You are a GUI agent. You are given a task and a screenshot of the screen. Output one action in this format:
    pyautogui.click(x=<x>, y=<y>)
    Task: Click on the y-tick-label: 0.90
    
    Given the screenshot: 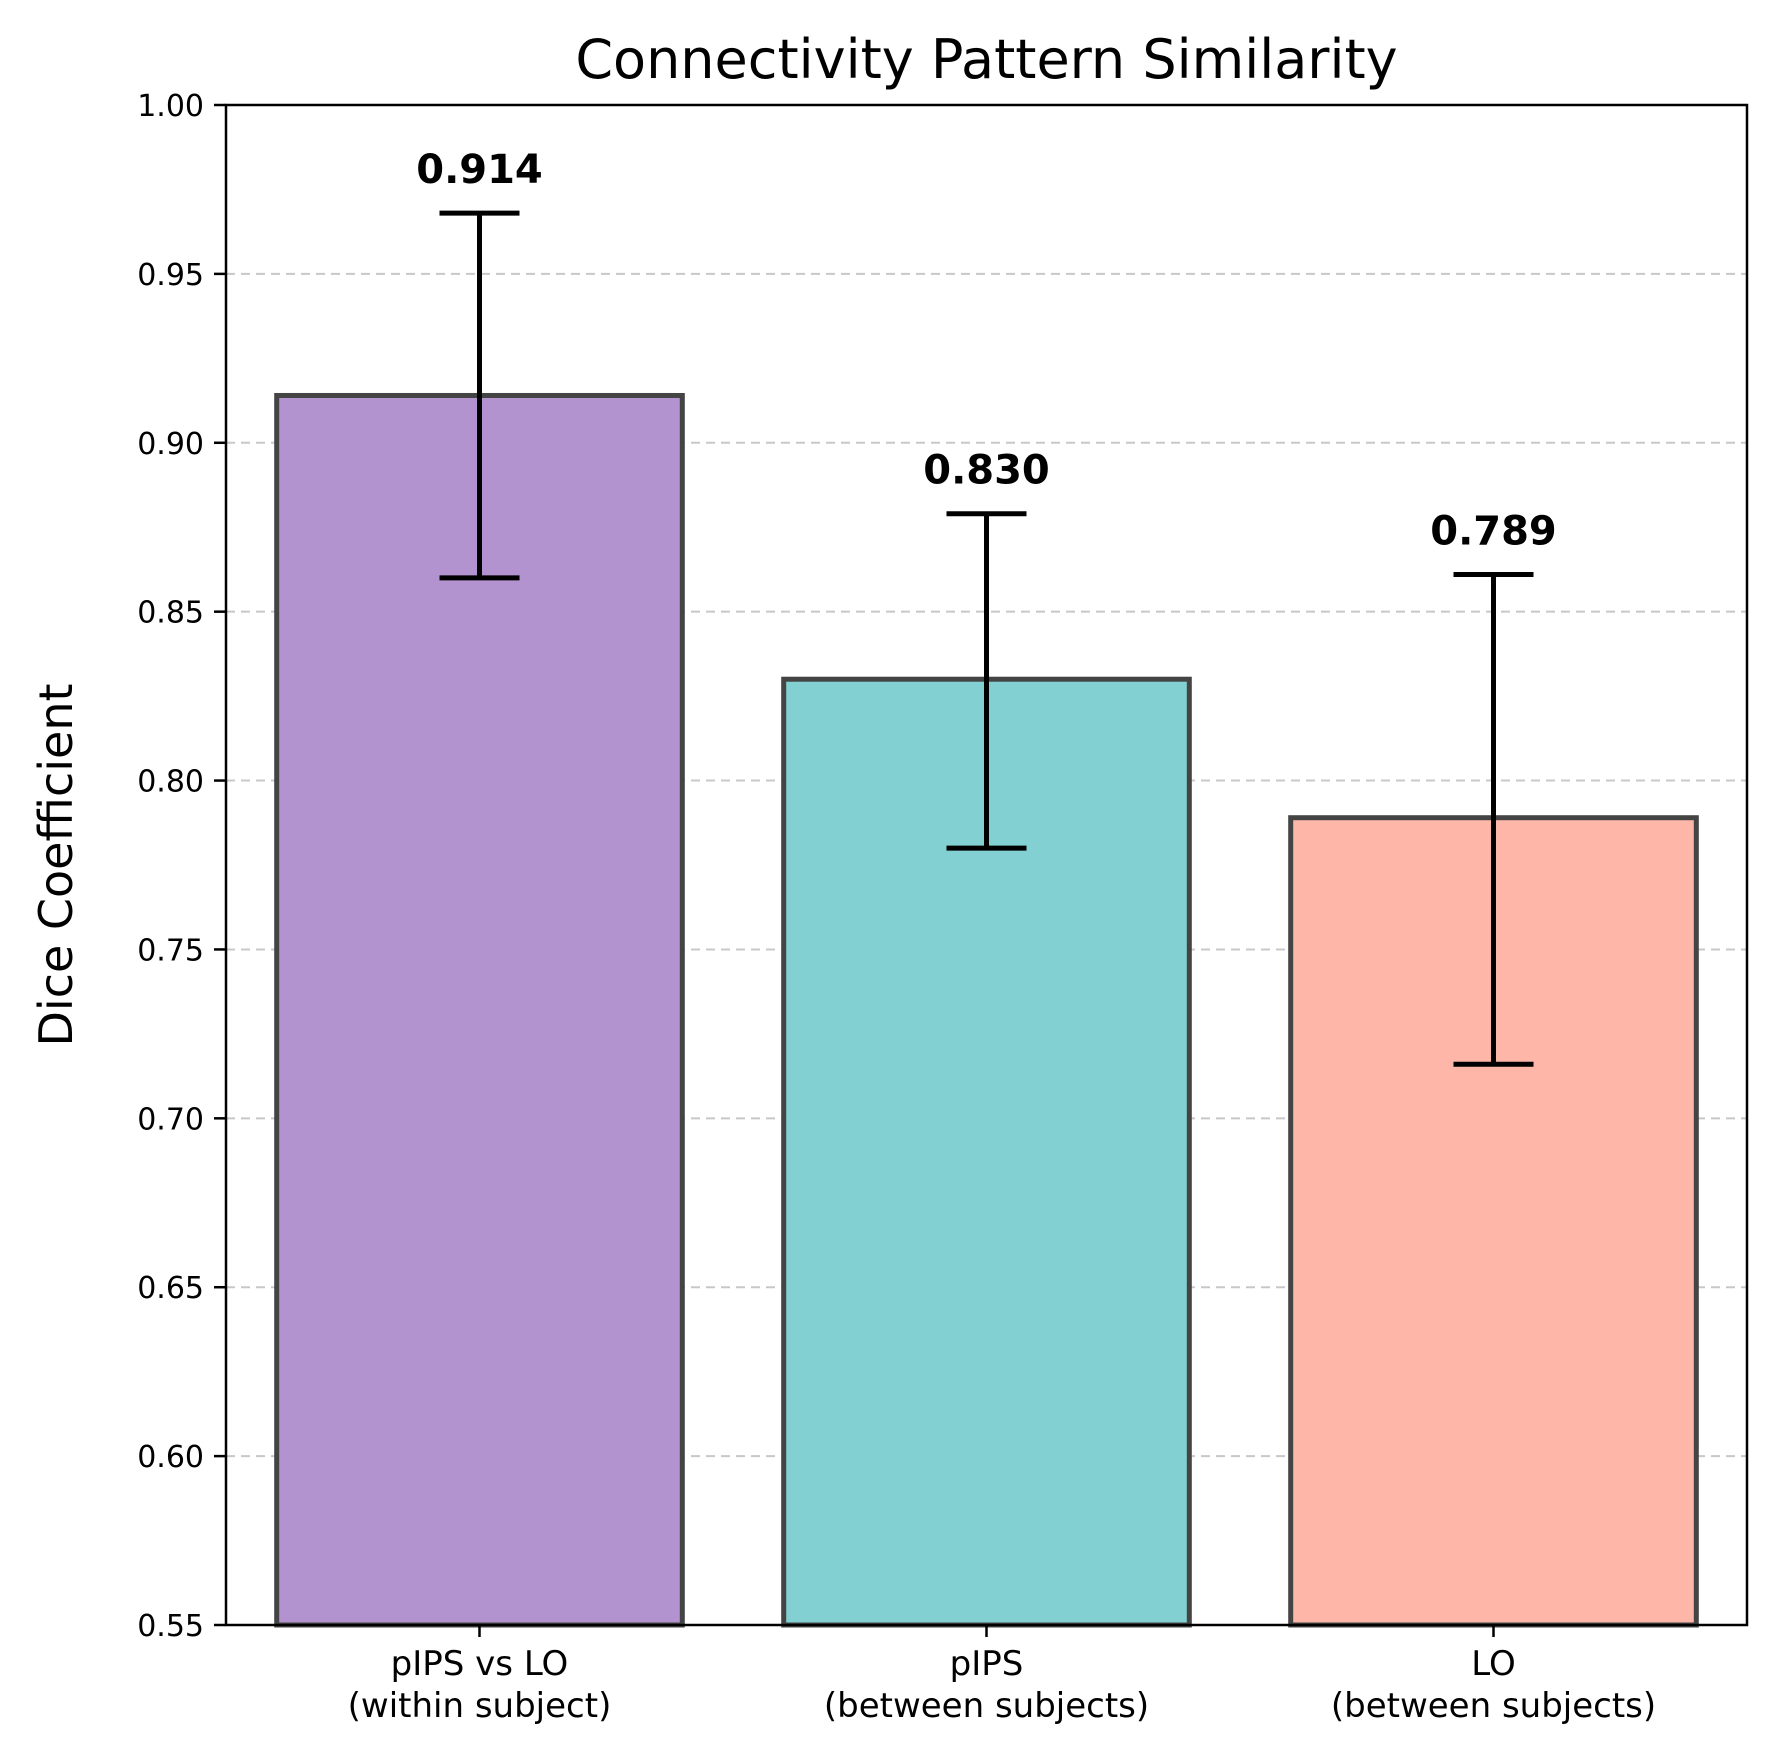 What is the action you would take?
    pyautogui.click(x=170, y=444)
    